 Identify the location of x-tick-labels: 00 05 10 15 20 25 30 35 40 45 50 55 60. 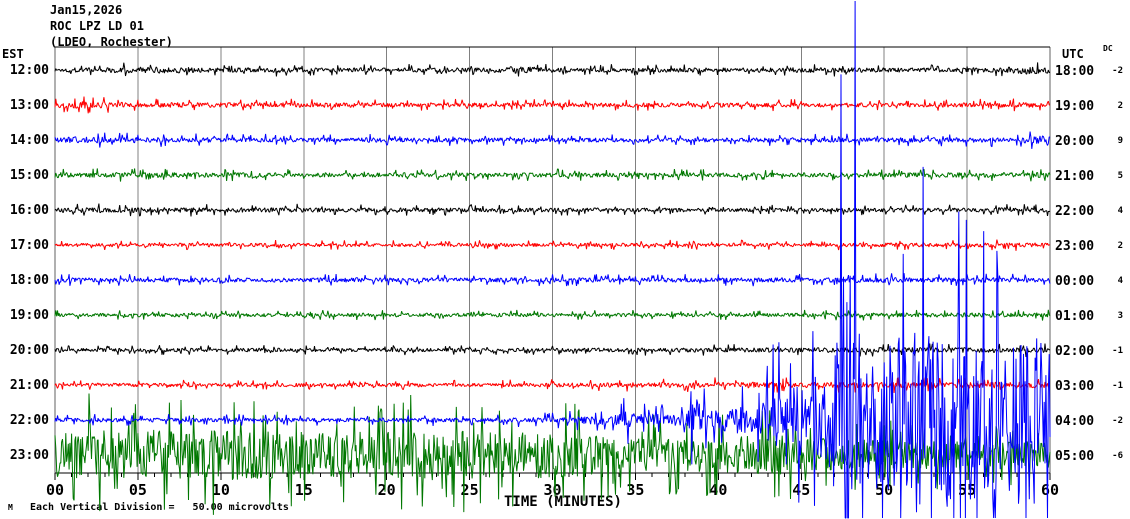
(552, 490).